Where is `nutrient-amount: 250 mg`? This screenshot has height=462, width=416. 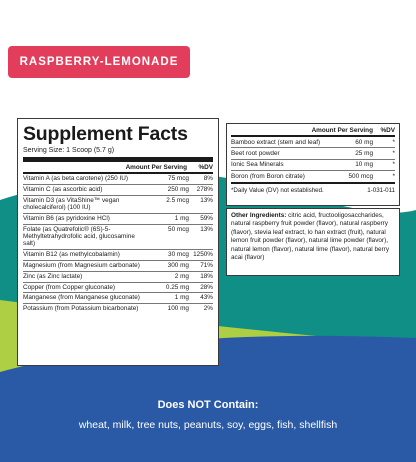 nutrient-amount: 250 mg is located at coordinates (178, 189).